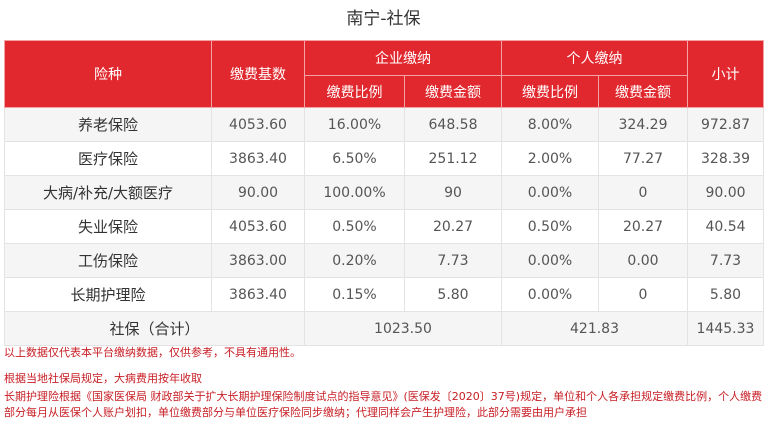  What do you see at coordinates (550, 91) in the screenshot?
I see `header-personal-rate: 缴费比例` at bounding box center [550, 91].